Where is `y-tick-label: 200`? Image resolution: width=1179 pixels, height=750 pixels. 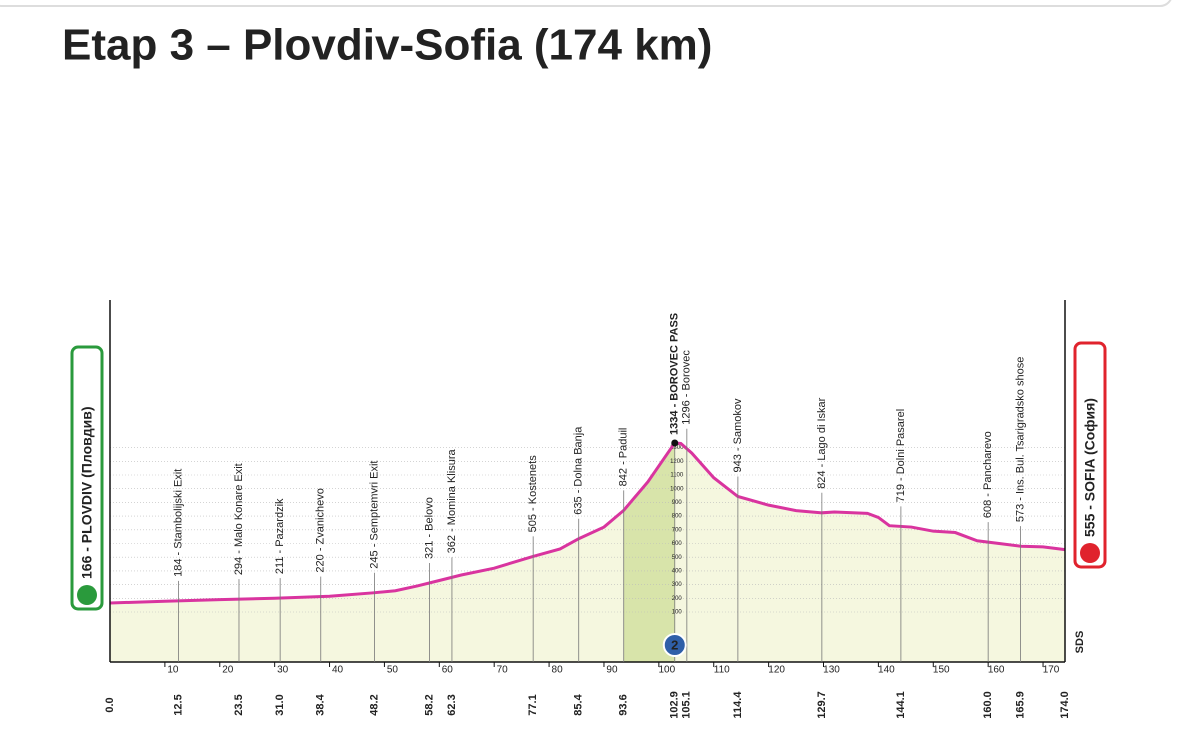
y-tick-label: 200 is located at coordinates (677, 599).